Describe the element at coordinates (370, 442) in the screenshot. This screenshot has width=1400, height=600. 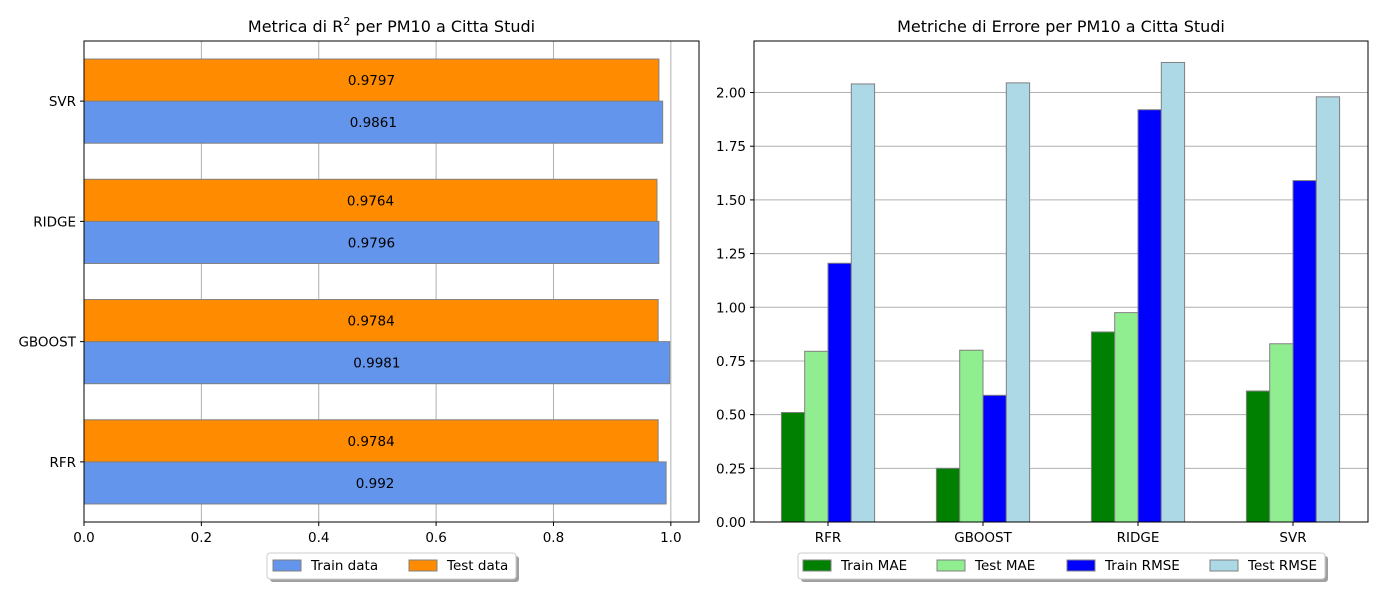
I see `r2-data-label-test-rfr: 0.9784` at that location.